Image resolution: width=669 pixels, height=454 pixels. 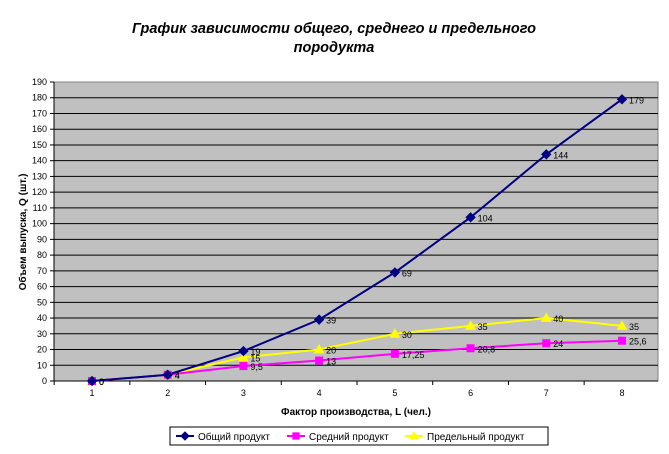 What do you see at coordinates (485, 218) in the screenshot?
I see `data-label: 104` at bounding box center [485, 218].